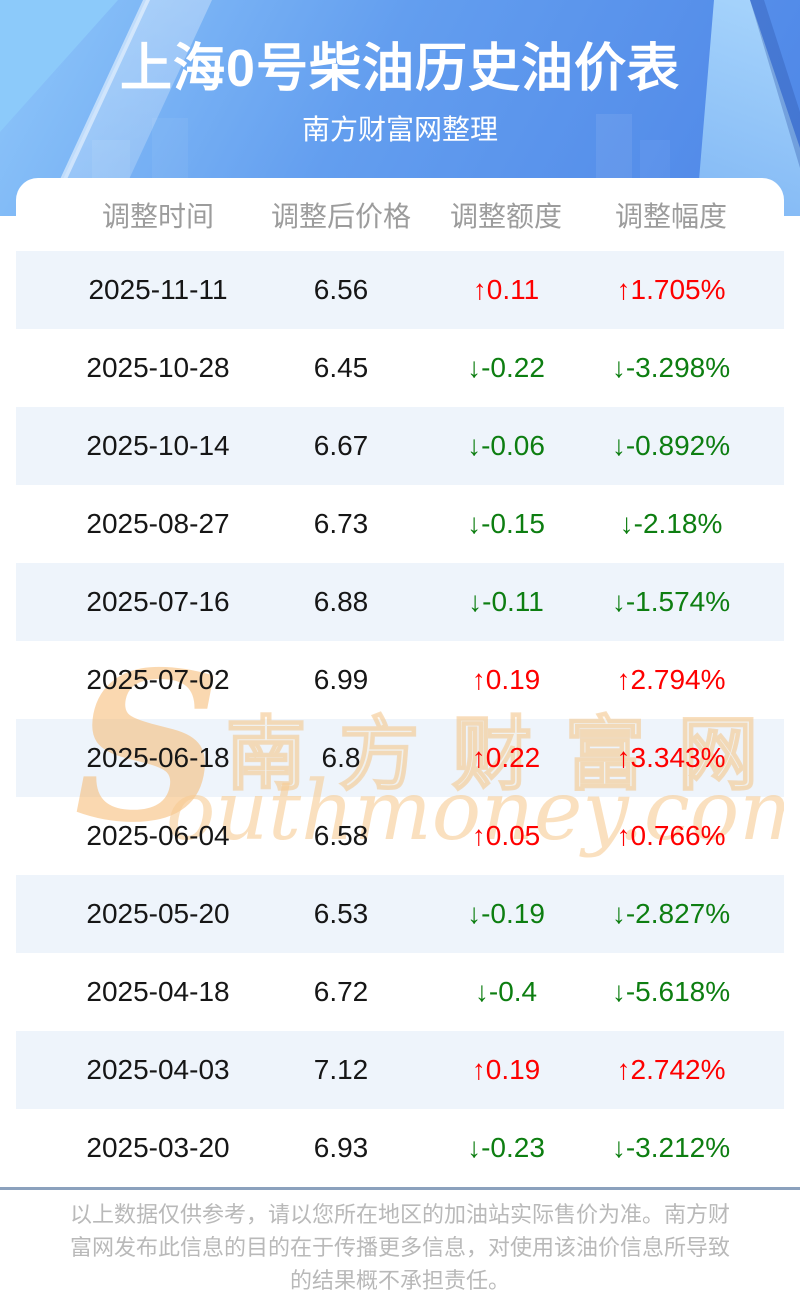 The height and width of the screenshot is (1297, 800). What do you see at coordinates (671, 1069) in the screenshot?
I see `row-percent: ↑2.742%` at bounding box center [671, 1069].